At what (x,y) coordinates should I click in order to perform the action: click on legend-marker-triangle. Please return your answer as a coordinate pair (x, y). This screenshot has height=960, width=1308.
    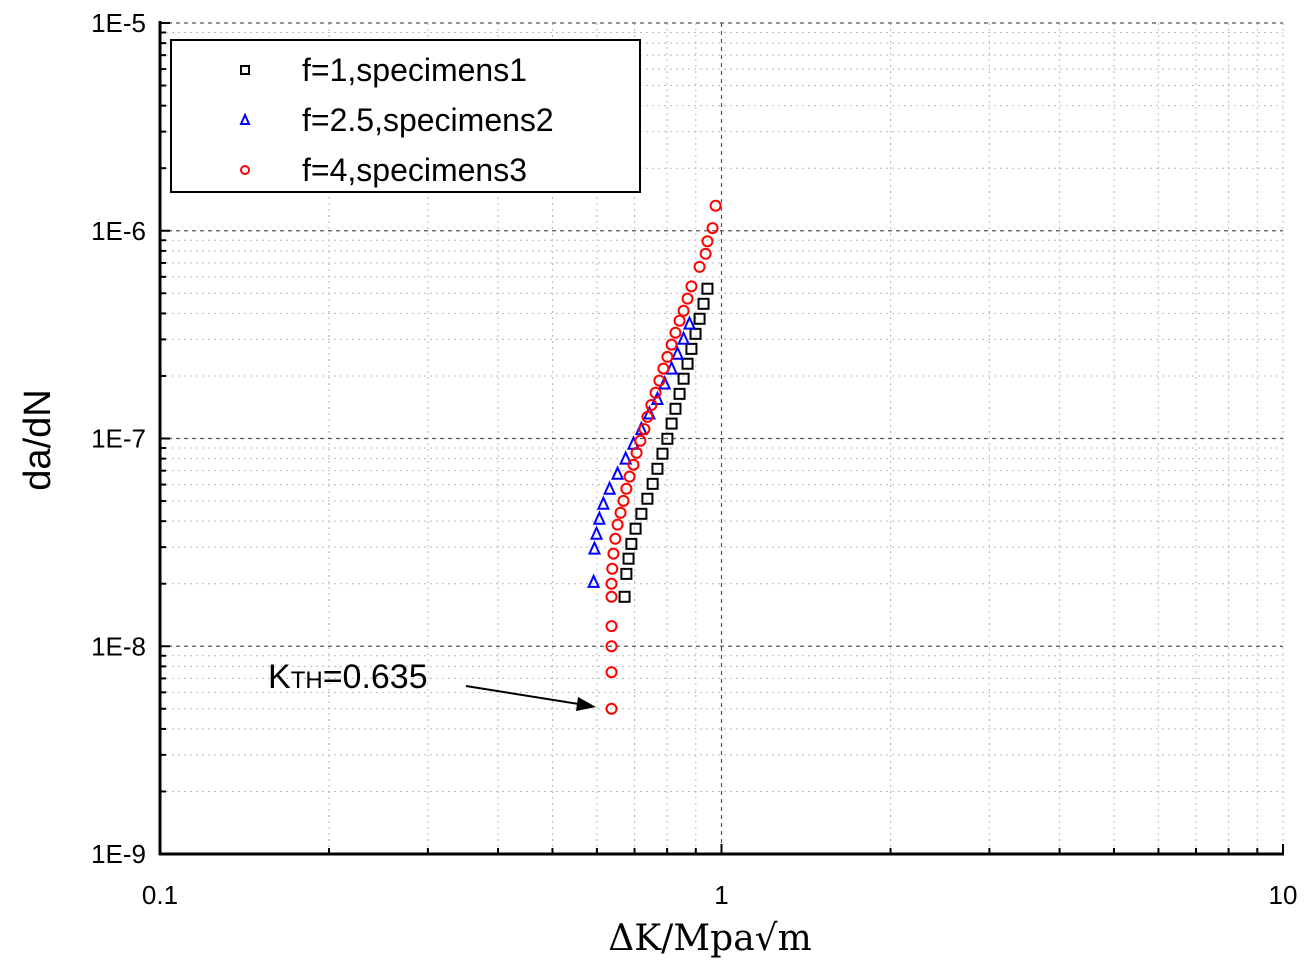
    Looking at the image, I should click on (245, 118).